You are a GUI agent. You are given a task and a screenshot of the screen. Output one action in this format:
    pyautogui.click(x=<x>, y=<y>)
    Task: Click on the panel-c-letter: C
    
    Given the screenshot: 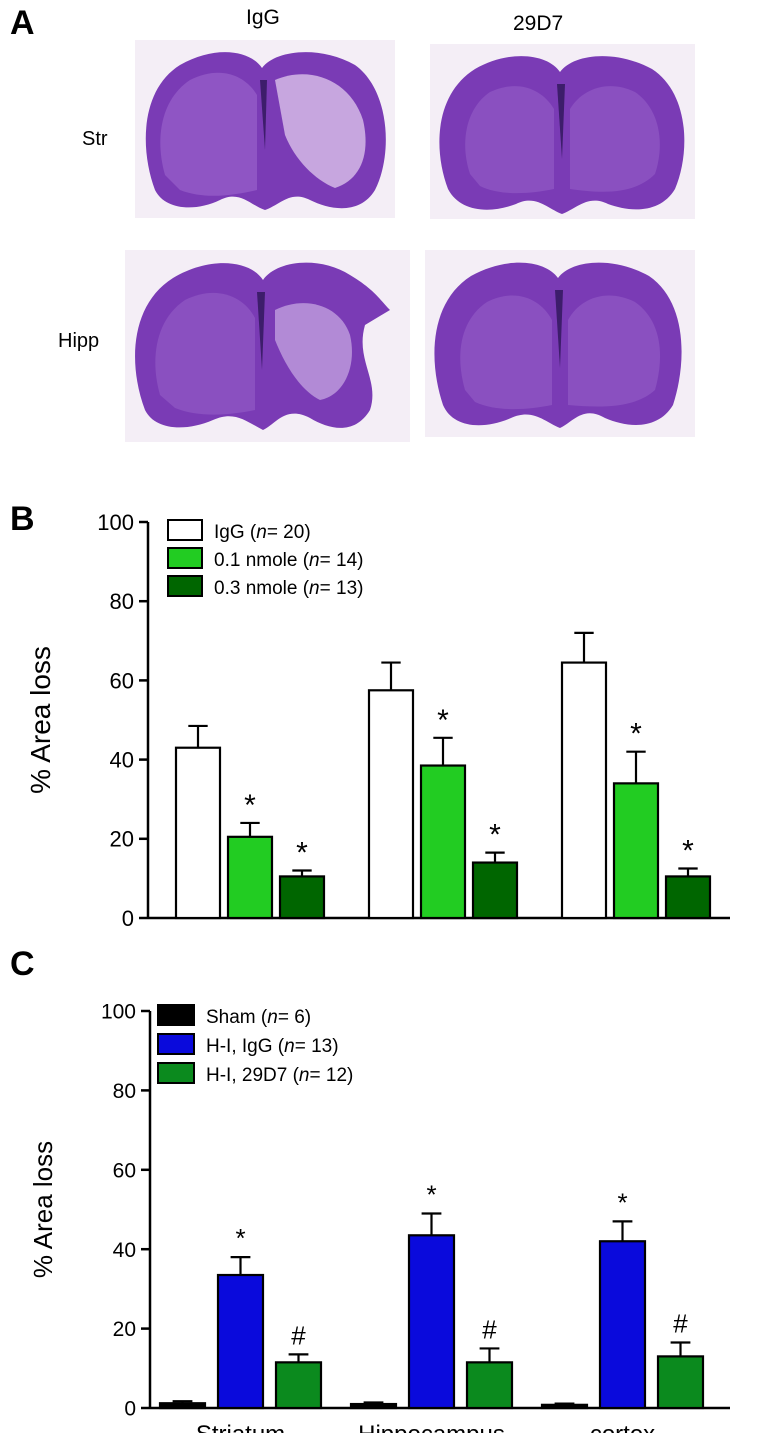 What is the action you would take?
    pyautogui.click(x=22, y=964)
    